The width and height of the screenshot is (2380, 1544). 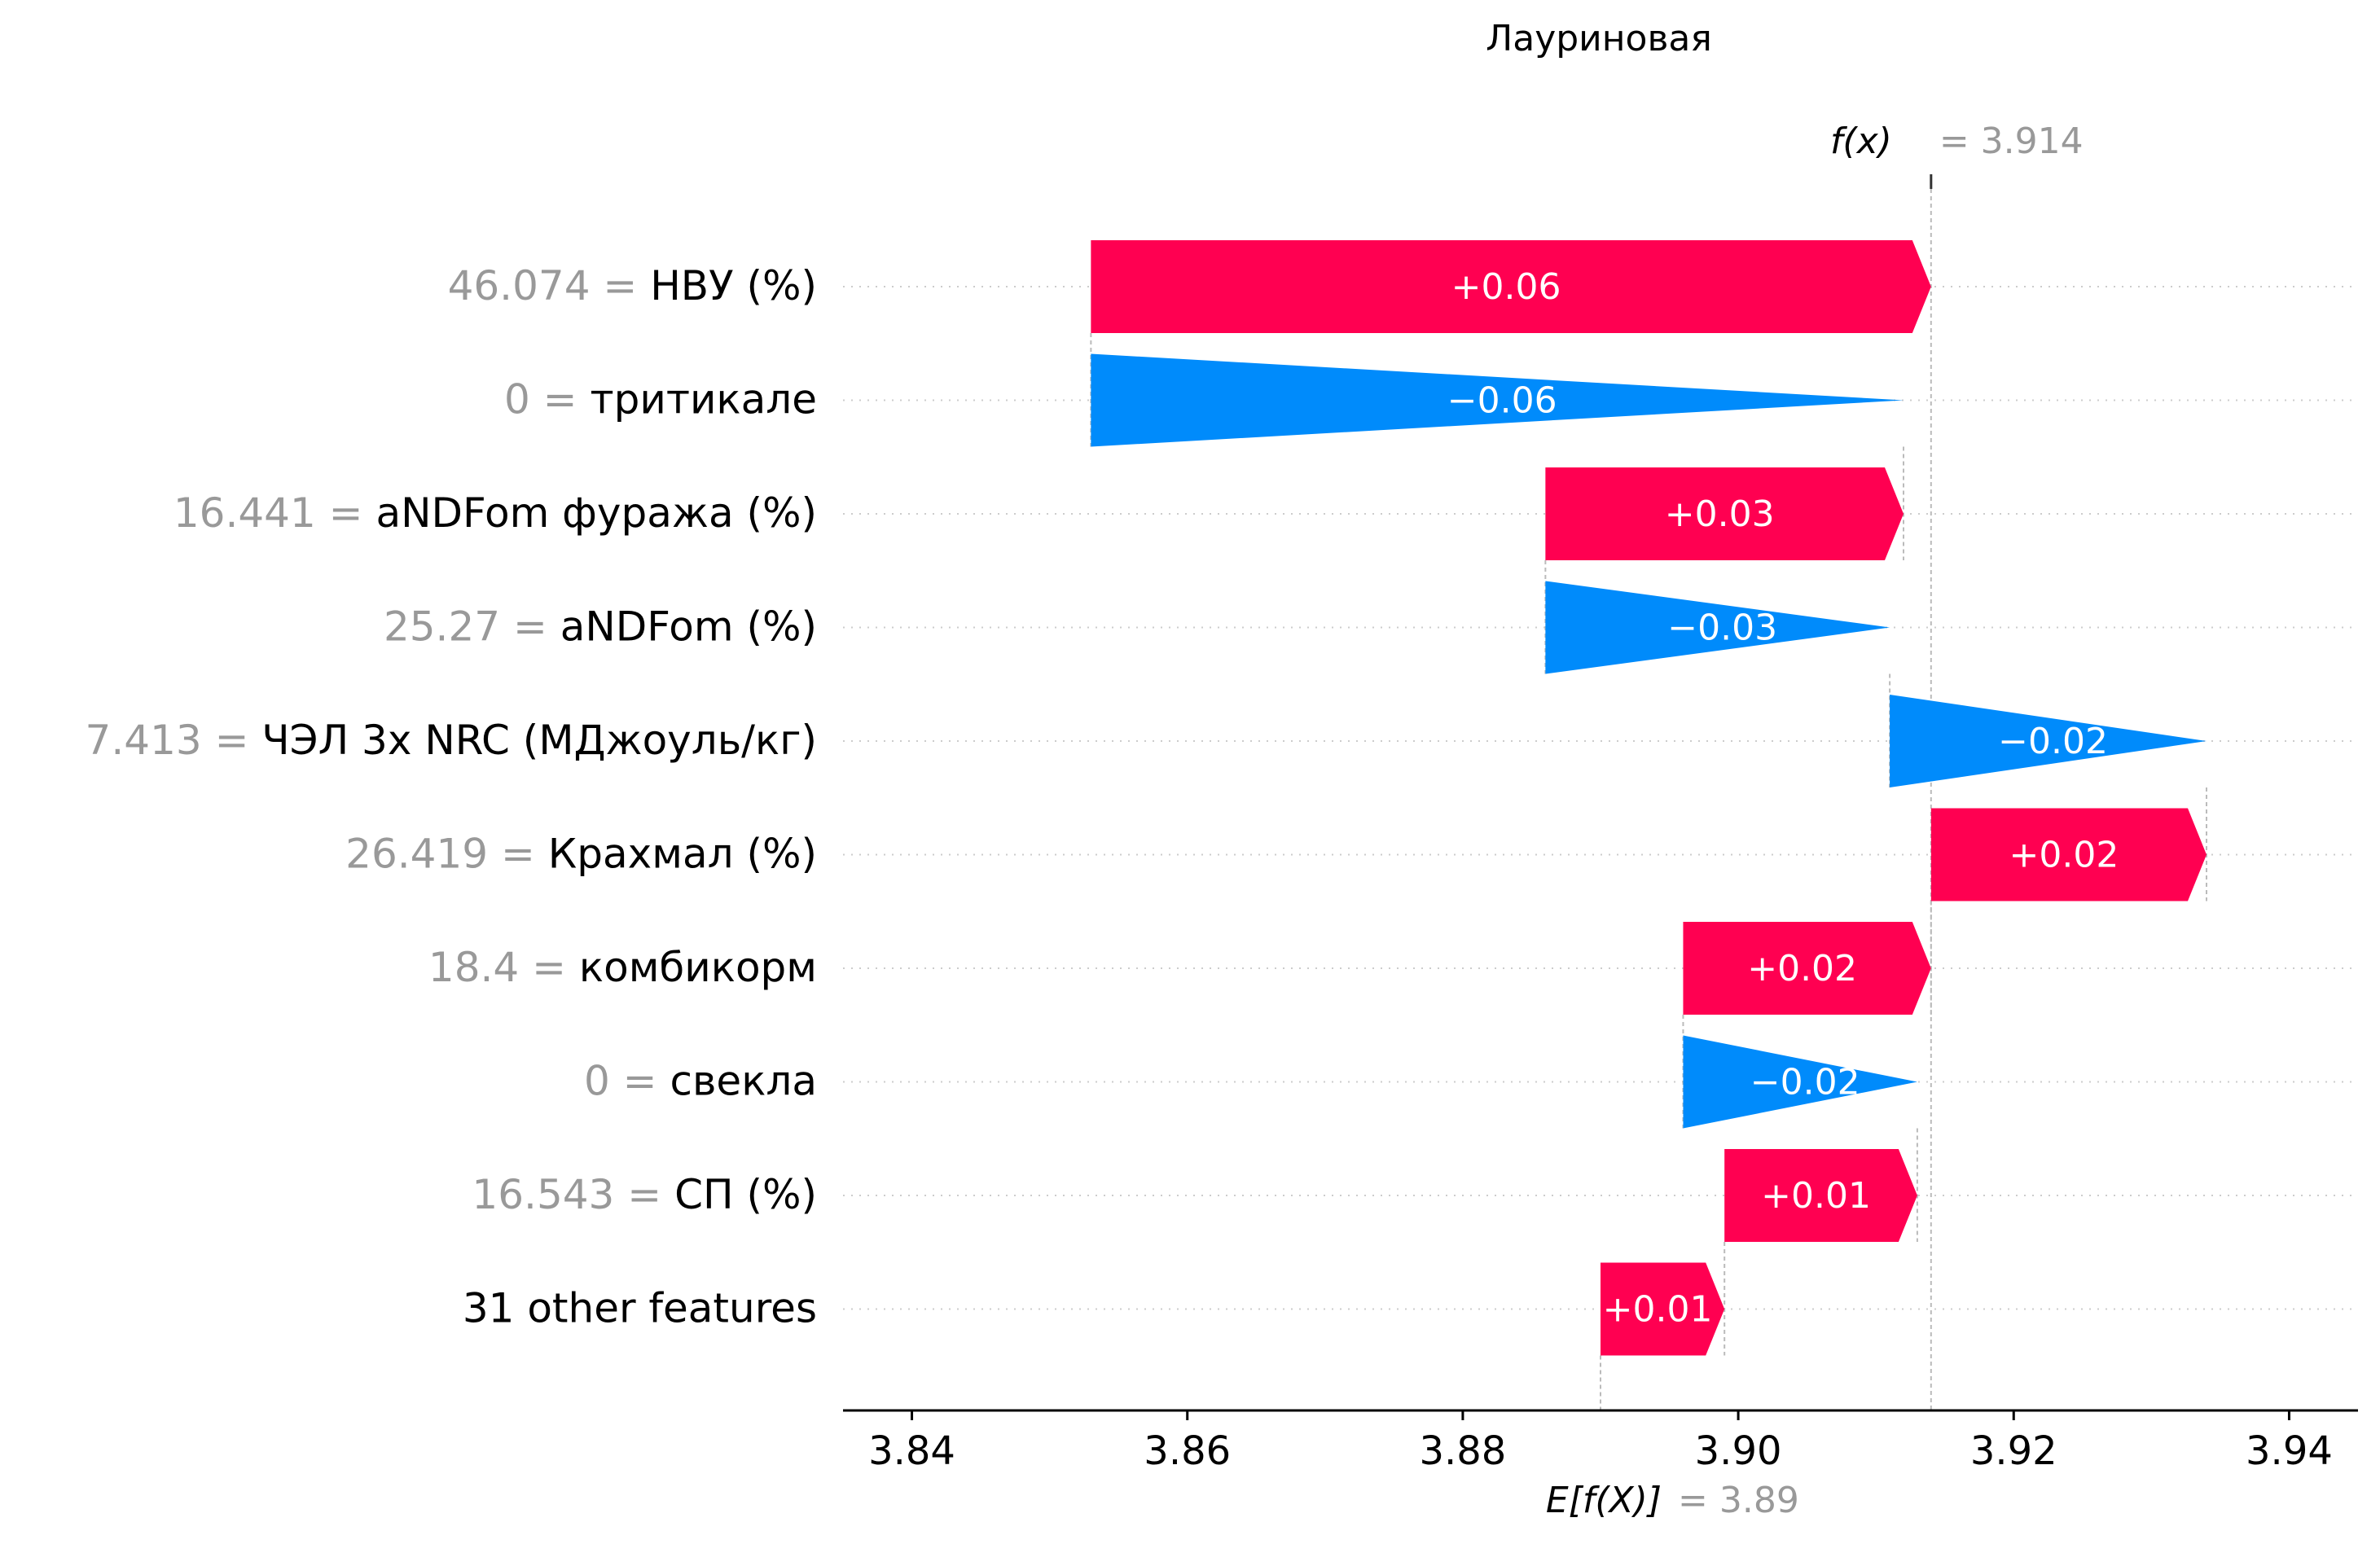 I want to click on fx-value: = 3.914, so click(x=2012, y=141).